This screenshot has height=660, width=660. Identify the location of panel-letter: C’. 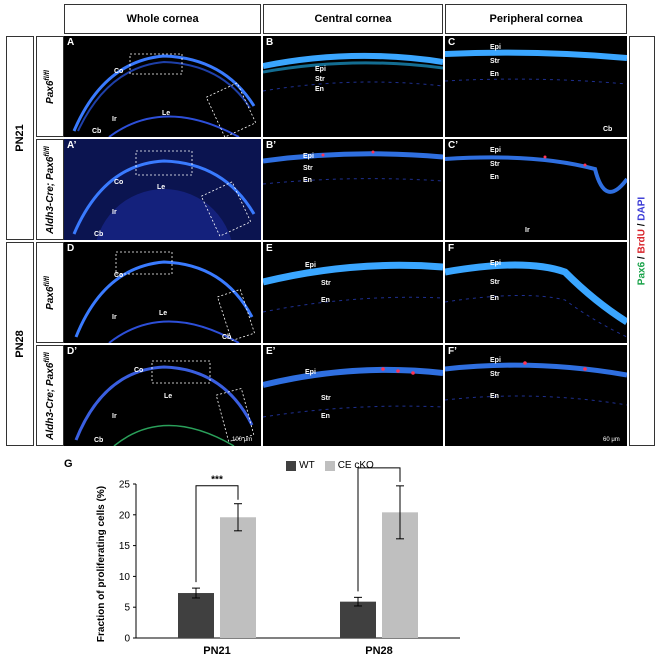
(453, 145).